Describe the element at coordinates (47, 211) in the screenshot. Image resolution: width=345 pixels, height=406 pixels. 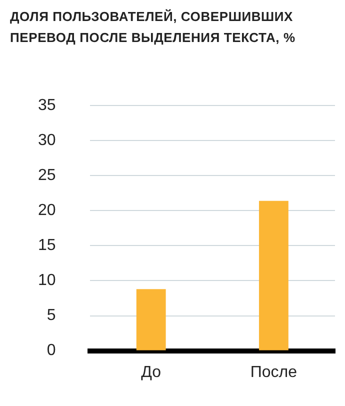
I see `y-tick-label: 20` at that location.